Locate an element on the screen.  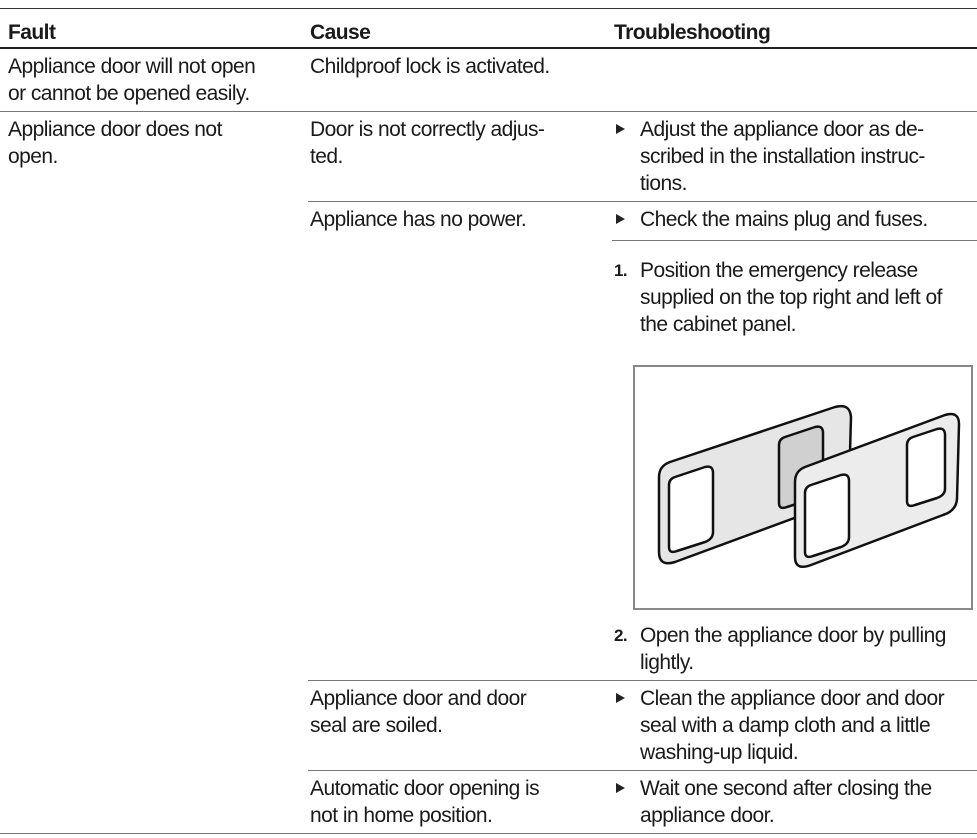
figure is located at coordinates (803, 487).